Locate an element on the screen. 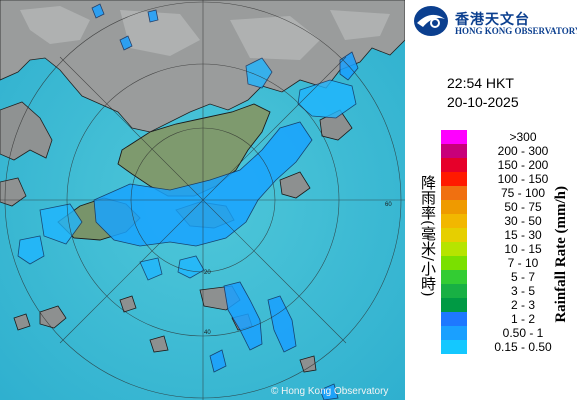 This screenshot has width=577, height=400. legend-row: 100 - 150 is located at coordinates (506, 179).